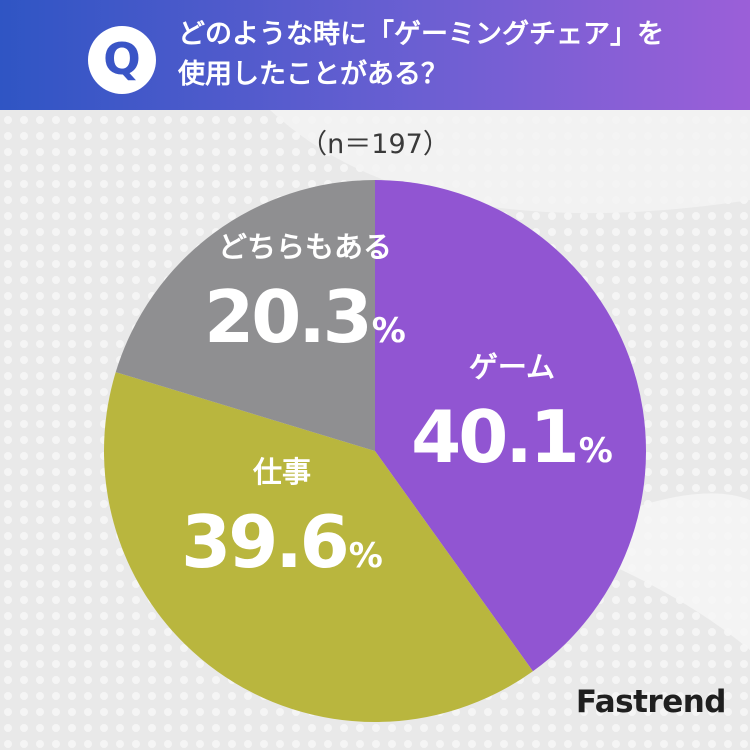 The image size is (750, 750). What do you see at coordinates (512, 367) in the screenshot?
I see `slice-label-0: ゲーム` at bounding box center [512, 367].